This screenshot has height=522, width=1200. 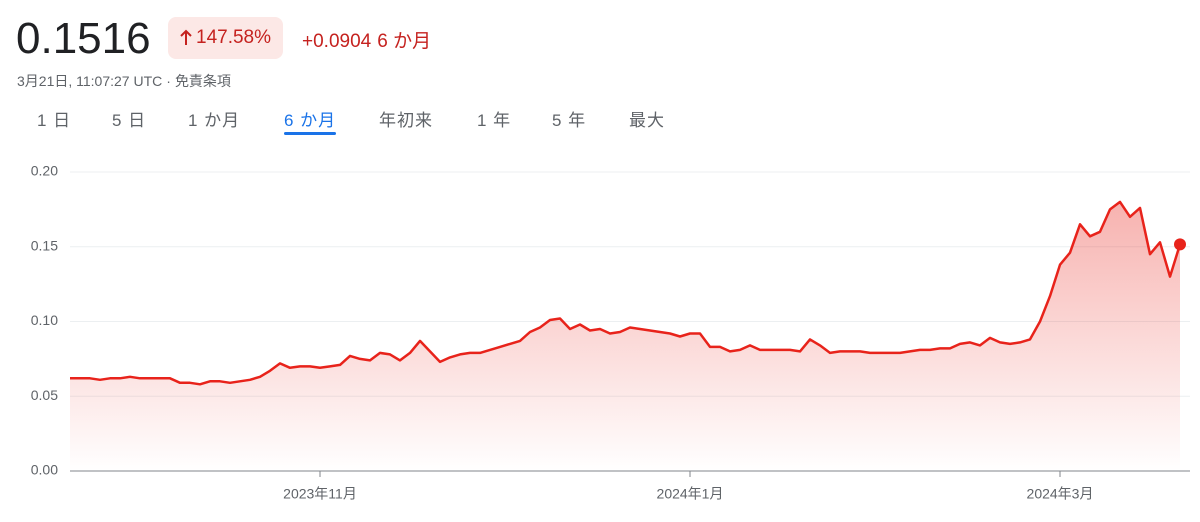 I want to click on change-period: 6 か月, so click(x=404, y=41).